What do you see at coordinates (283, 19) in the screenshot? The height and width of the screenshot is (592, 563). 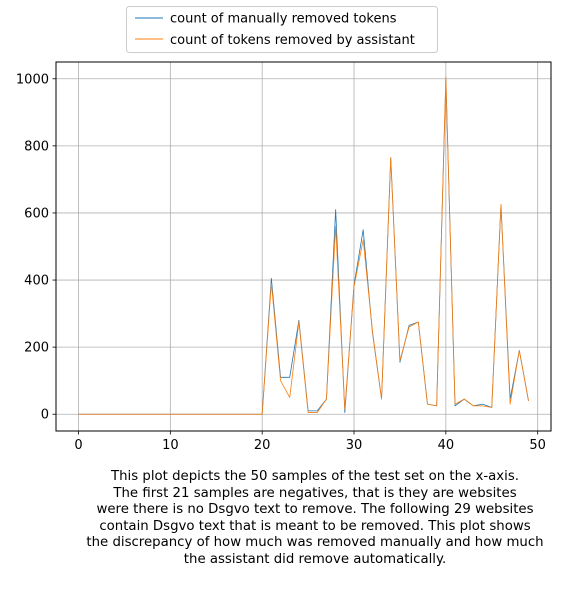 I see `legend-label-manual: count of manually removed tokens` at bounding box center [283, 19].